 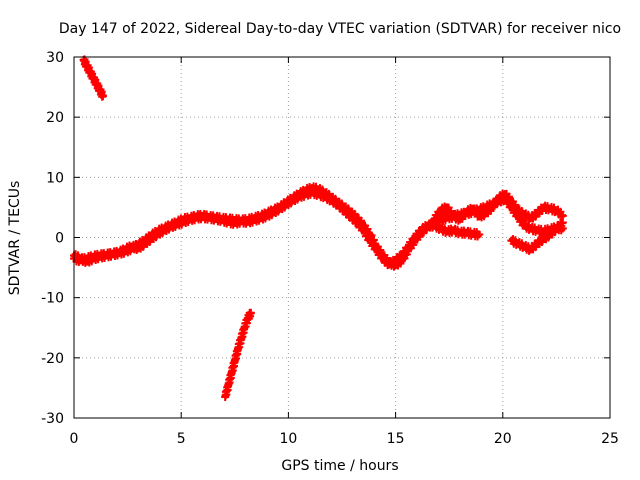 I want to click on y-axis-label: SDTVAR / TECUs, so click(x=15, y=238).